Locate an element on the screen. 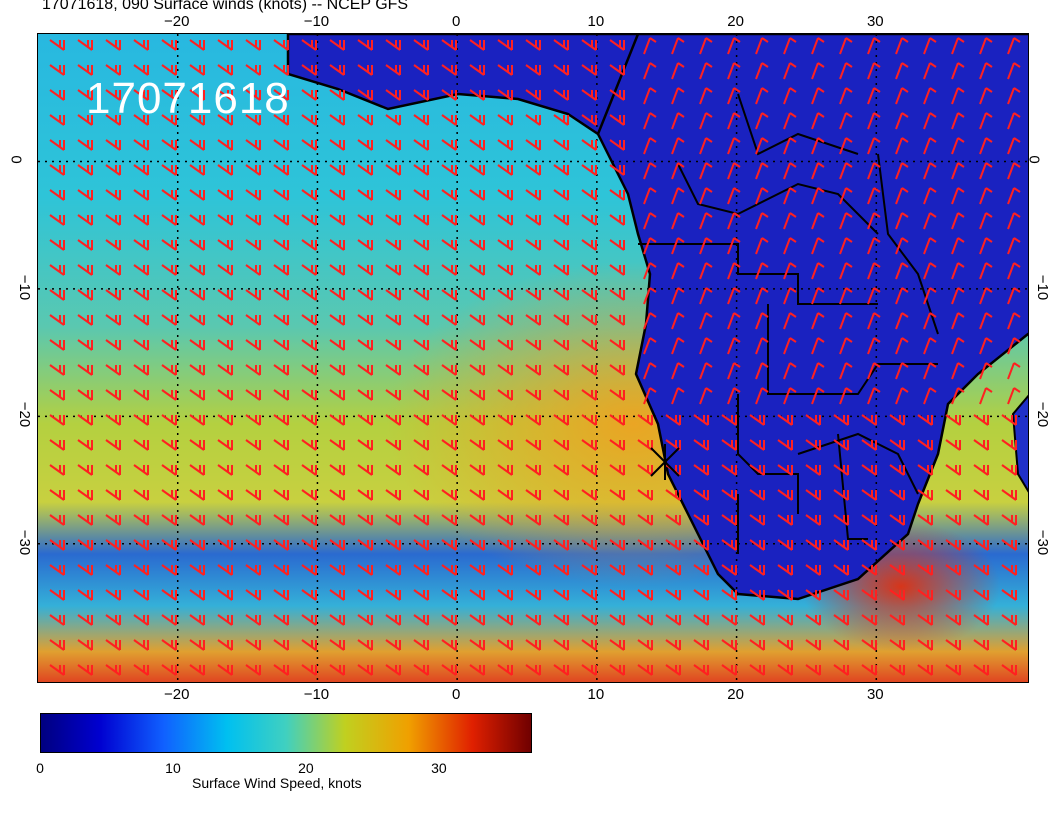 The height and width of the screenshot is (816, 1056). lon-tick-bottom: −10 is located at coordinates (316, 694).